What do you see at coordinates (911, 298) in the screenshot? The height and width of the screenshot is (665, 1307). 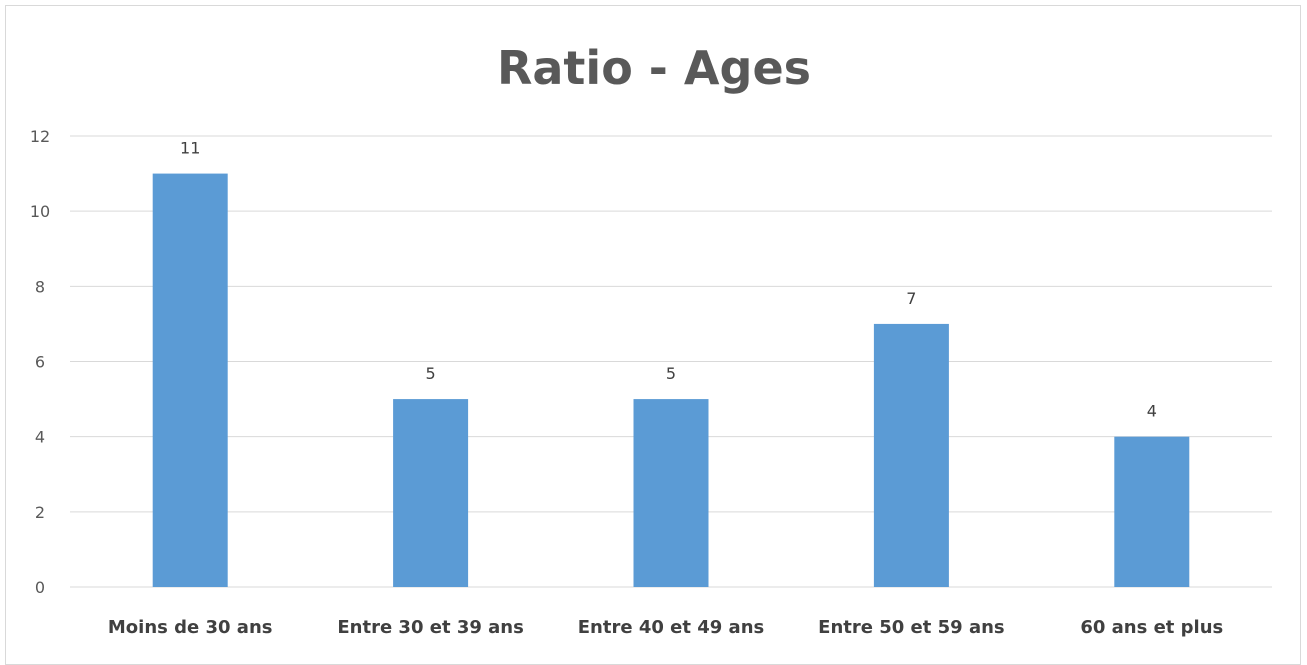 I see `data-label: 7` at bounding box center [911, 298].